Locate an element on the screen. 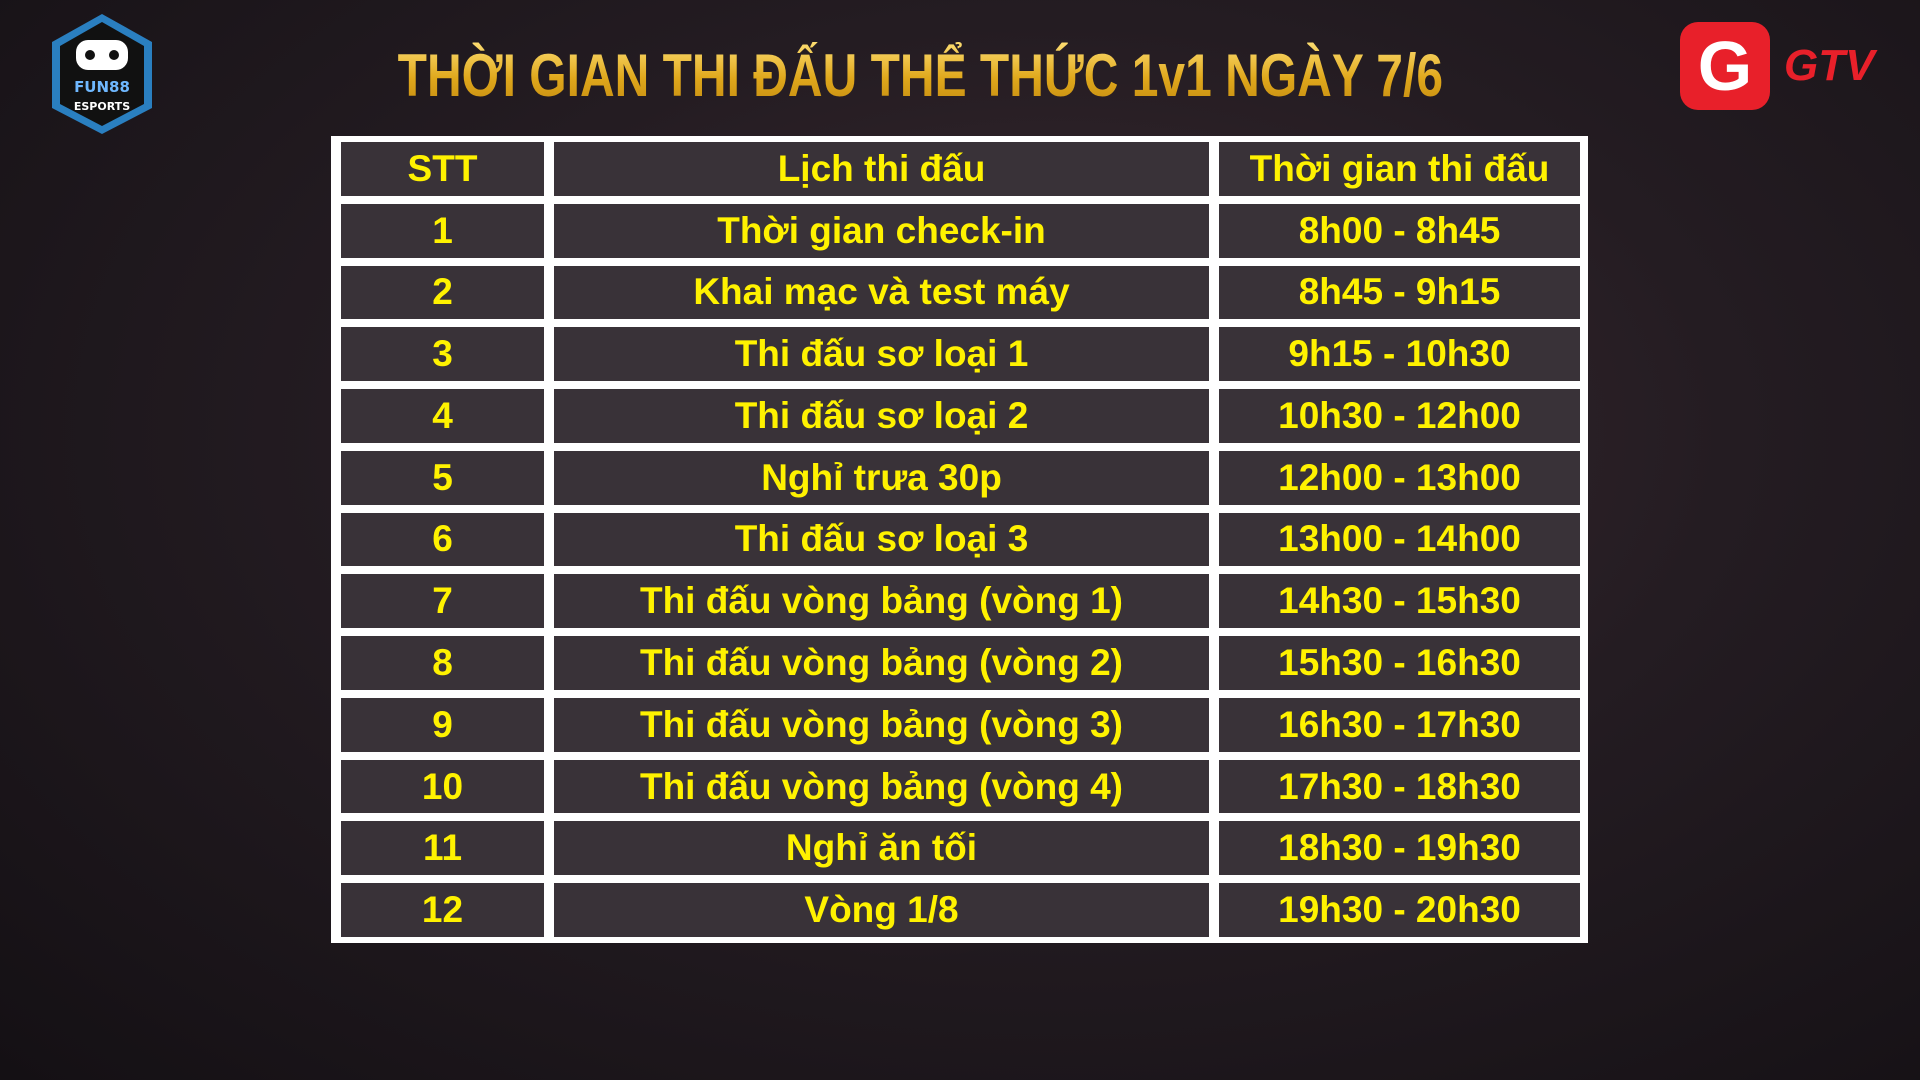 This screenshot has width=1920, height=1080. row-stt: 9 is located at coordinates (442, 724).